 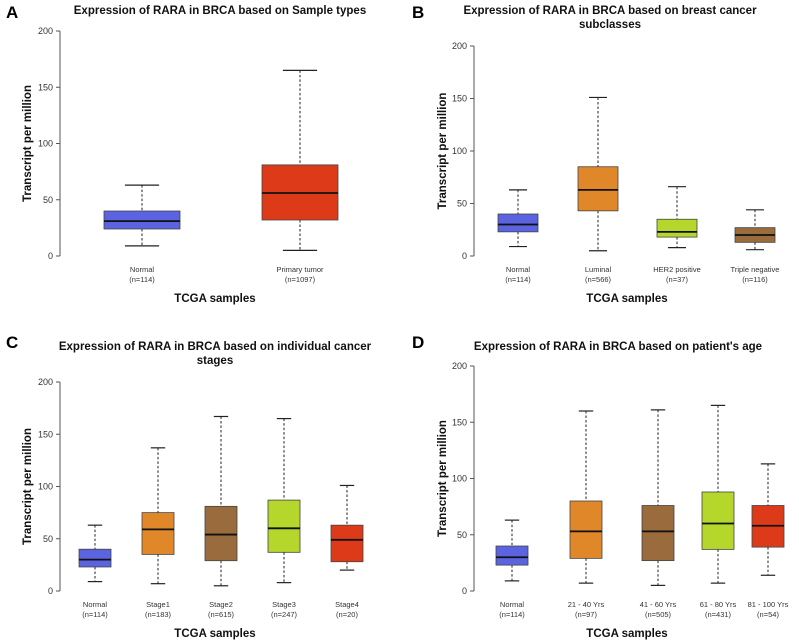 I want to click on box-81-100-yrs: 81 - 100 Yrs(n=54), so click(x=768, y=541).